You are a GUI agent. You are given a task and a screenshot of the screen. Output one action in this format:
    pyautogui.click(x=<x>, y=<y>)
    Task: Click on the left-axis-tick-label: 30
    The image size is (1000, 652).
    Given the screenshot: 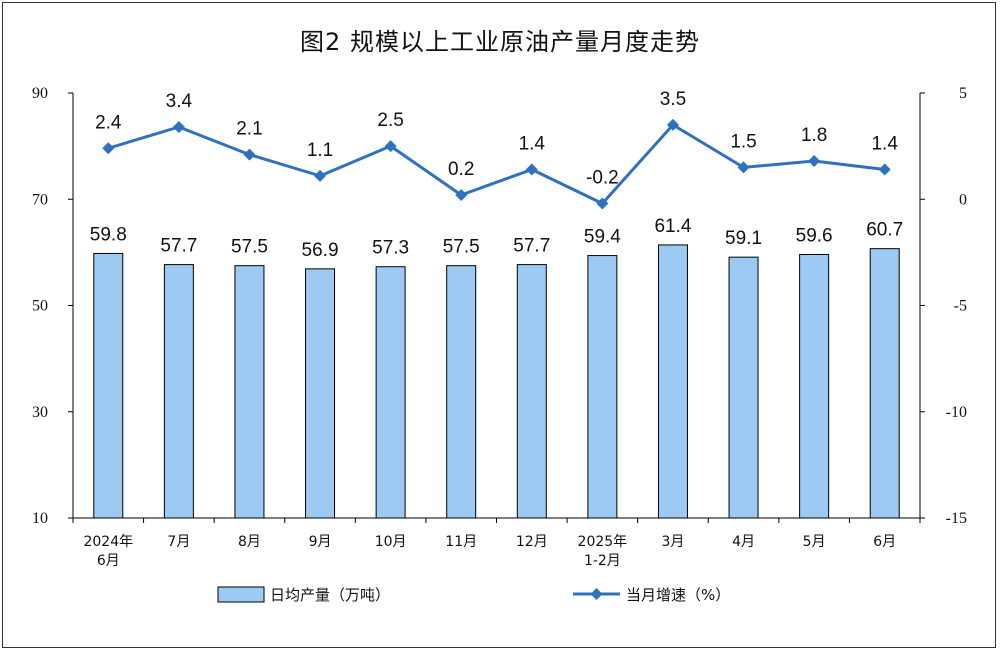 What is the action you would take?
    pyautogui.click(x=40, y=412)
    